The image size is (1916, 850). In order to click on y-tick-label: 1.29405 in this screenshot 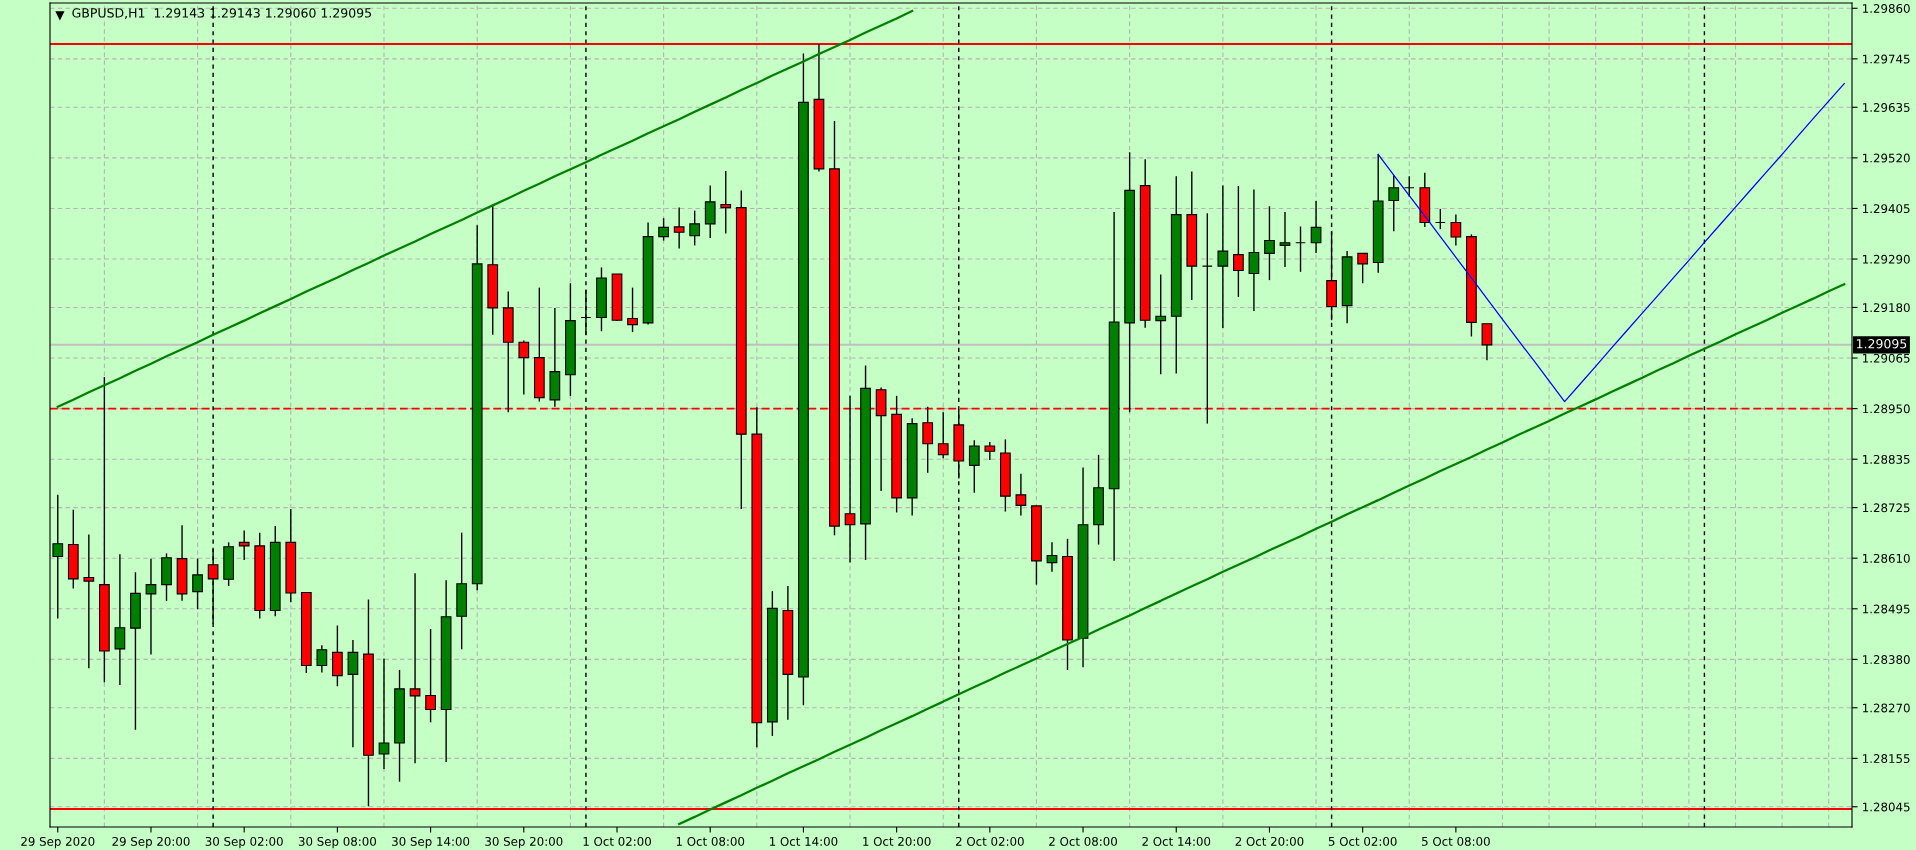, I will do `click(1886, 209)`.